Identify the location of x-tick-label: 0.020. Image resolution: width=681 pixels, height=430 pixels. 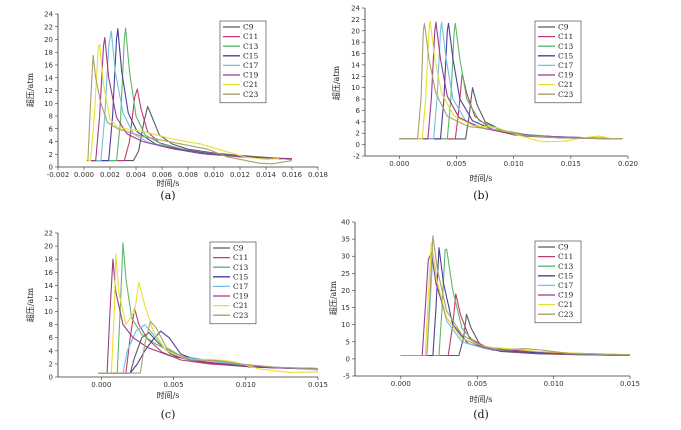
(628, 164).